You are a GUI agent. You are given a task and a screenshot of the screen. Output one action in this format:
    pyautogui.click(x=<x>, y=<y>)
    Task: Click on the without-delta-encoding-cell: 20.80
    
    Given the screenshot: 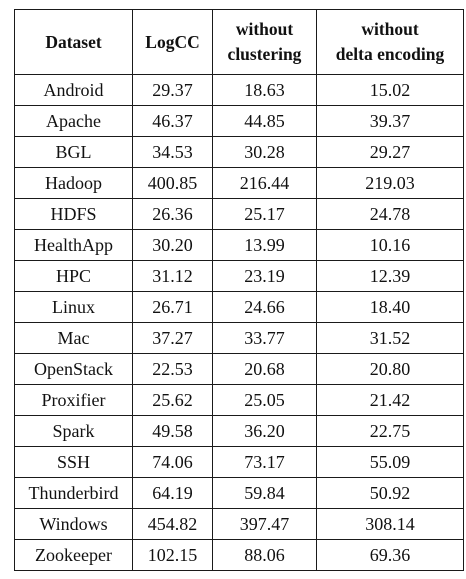 What is the action you would take?
    pyautogui.click(x=390, y=369)
    